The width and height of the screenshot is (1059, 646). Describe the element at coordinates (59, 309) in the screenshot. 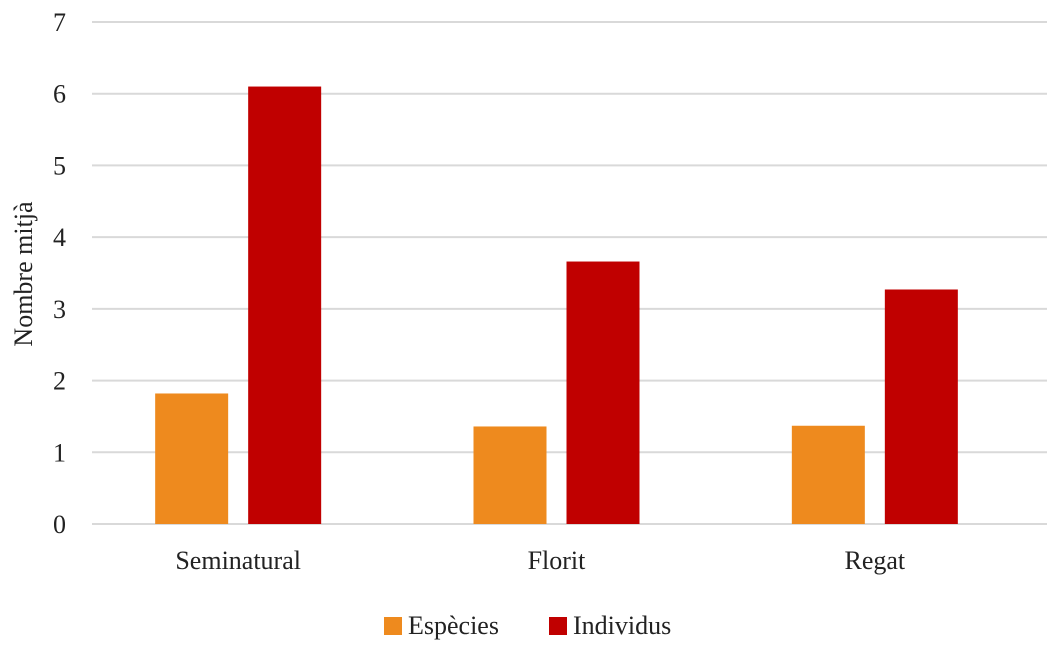

I see `y-tick-label: 3` at that location.